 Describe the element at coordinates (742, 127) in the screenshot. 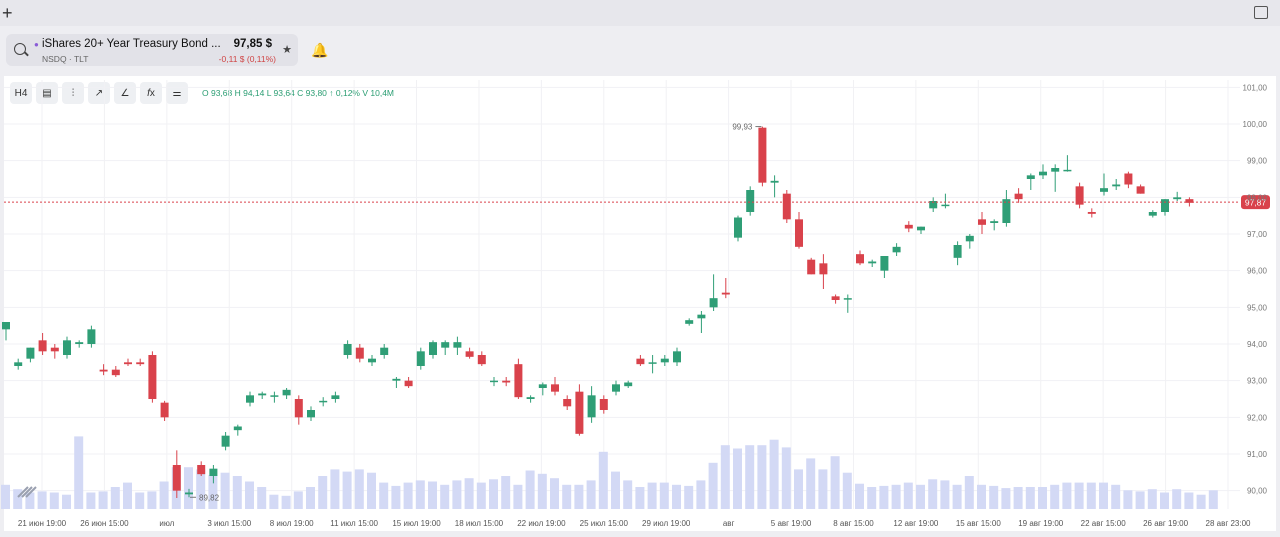

I see `high-annotation: 99,93` at that location.